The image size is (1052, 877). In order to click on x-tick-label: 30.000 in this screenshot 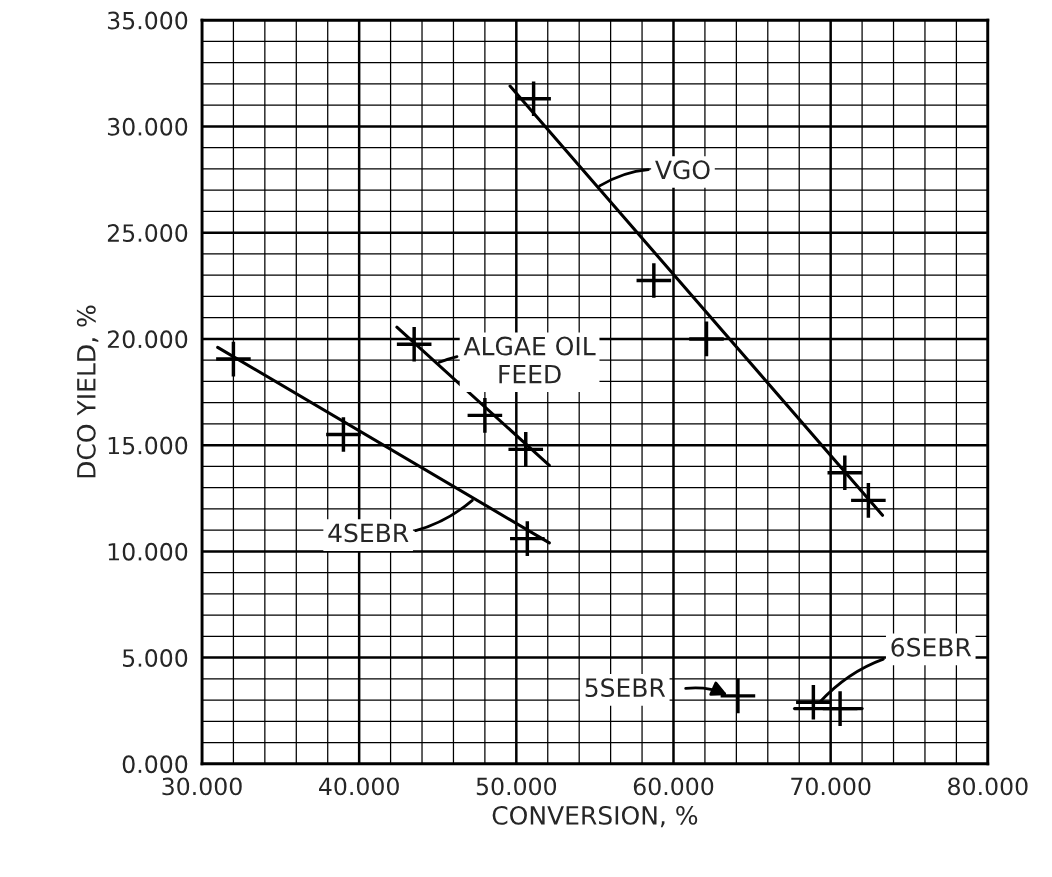, I will do `click(202, 786)`.